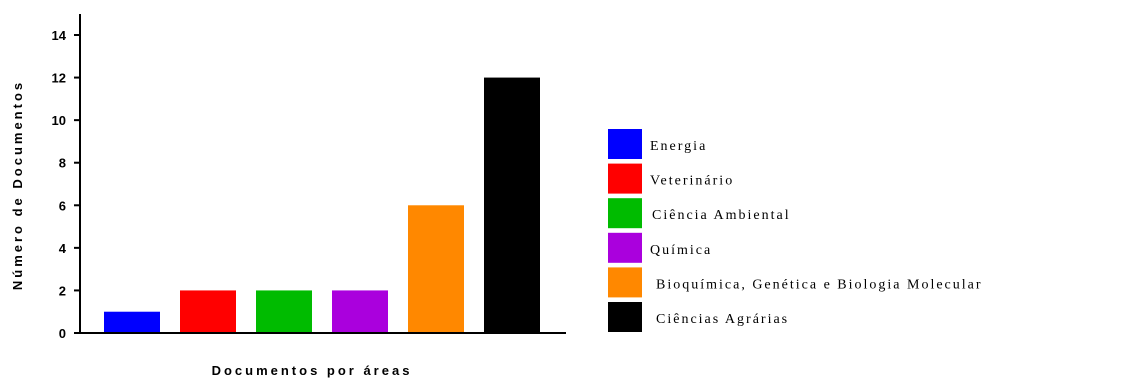 Image resolution: width=1126 pixels, height=381 pixels. I want to click on legend-label: Veterinário, so click(692, 181).